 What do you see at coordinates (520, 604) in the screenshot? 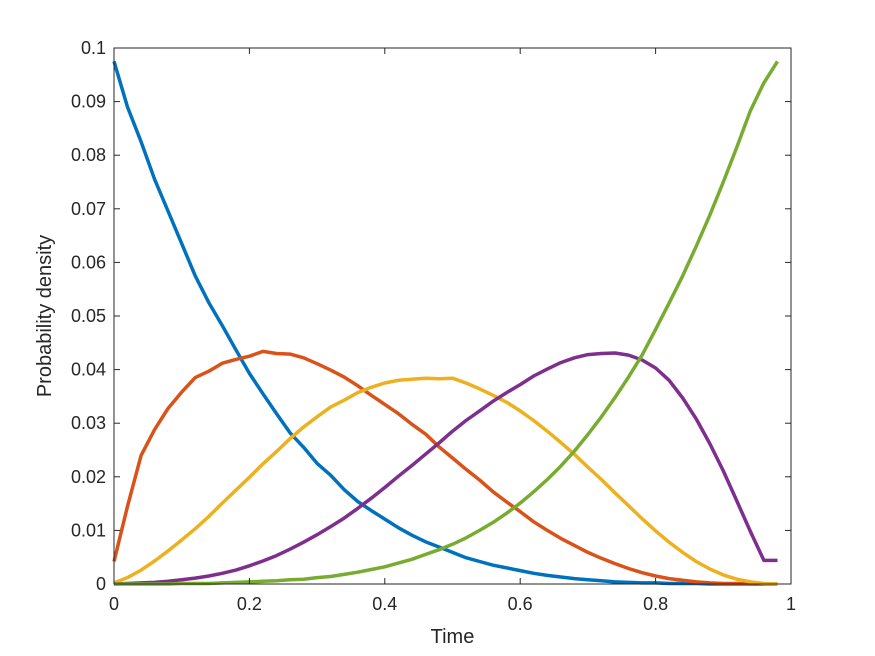
I see `x-tick-label: 0.6` at bounding box center [520, 604].